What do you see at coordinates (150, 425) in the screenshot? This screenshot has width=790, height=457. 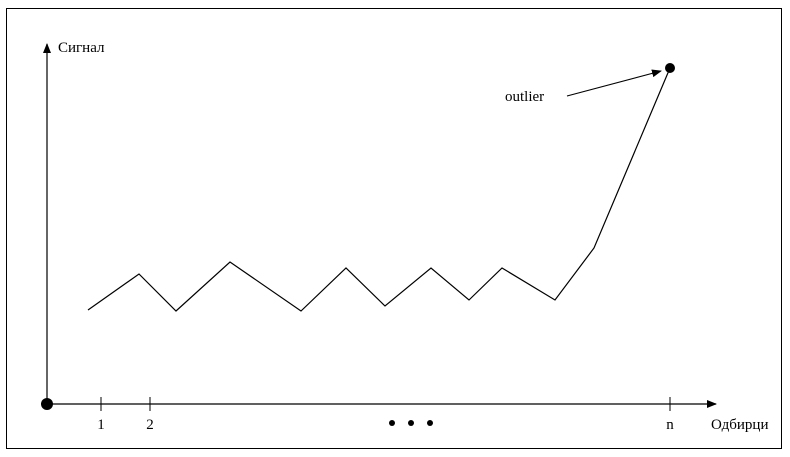 I see `tick-label-2: 2` at bounding box center [150, 425].